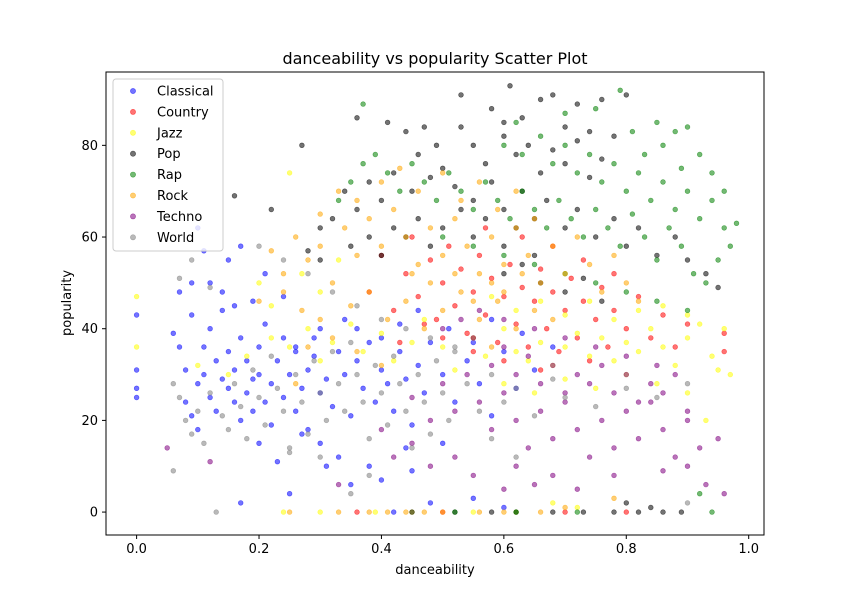 The height and width of the screenshot is (600, 847). Describe the element at coordinates (381, 549) in the screenshot. I see `x-tick-label: 0.4` at that location.